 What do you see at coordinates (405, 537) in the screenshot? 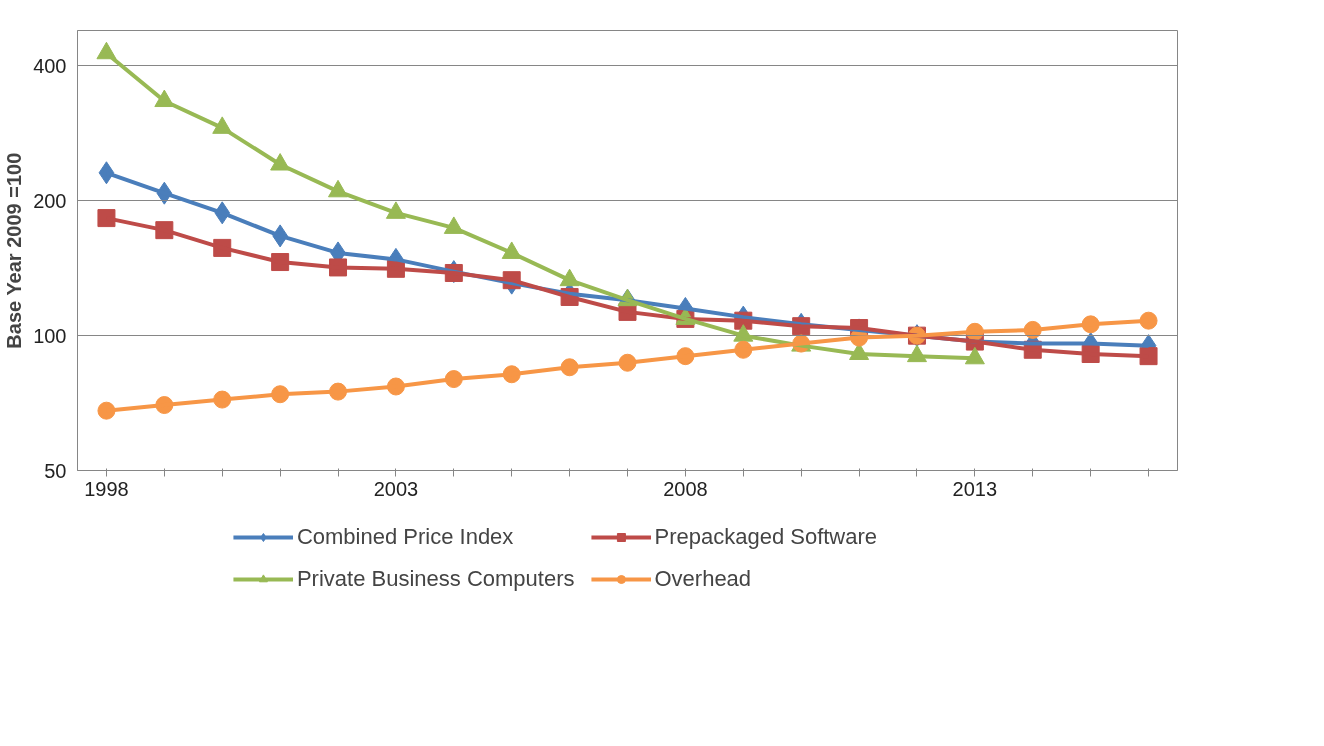
I see `legend-label: Combined Price Index` at bounding box center [405, 537].